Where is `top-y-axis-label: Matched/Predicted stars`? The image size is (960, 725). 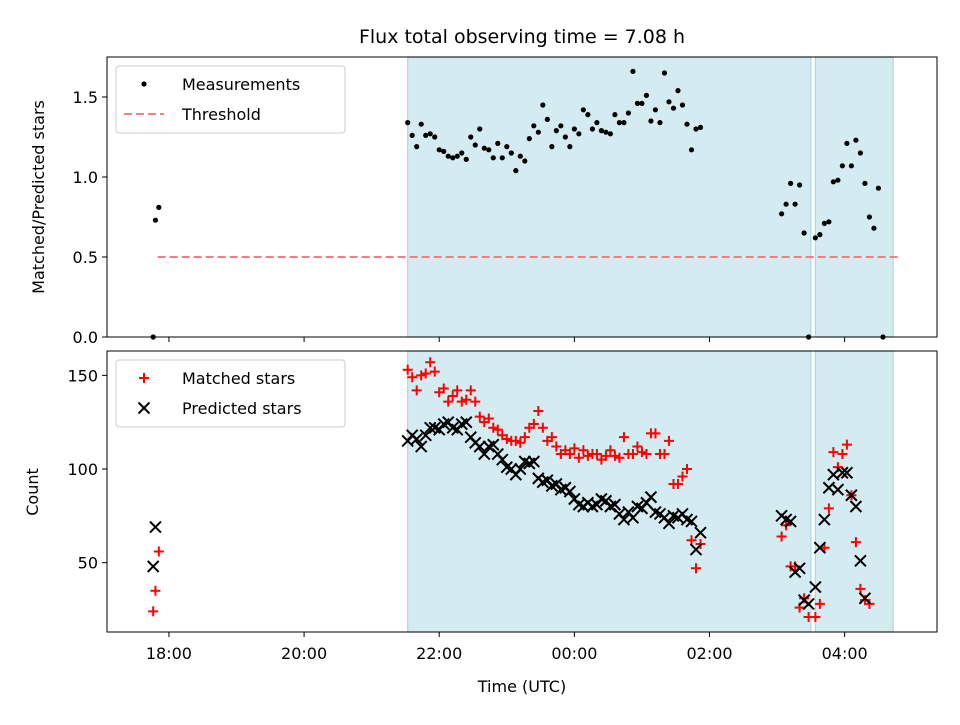
top-y-axis-label: Matched/Predicted stars is located at coordinates (38, 197).